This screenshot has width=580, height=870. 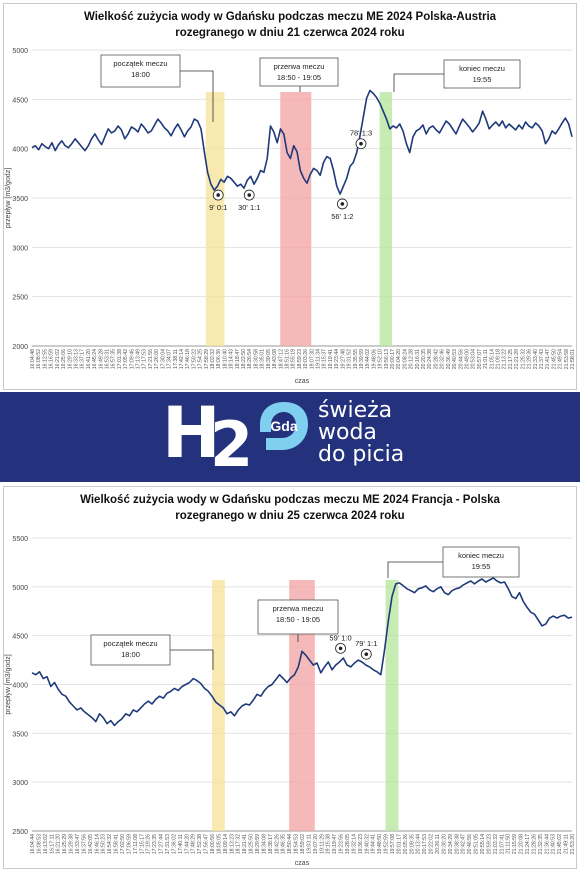 What do you see at coordinates (329, 844) in the screenshot?
I see `x-tick-label: 19:15:38` at bounding box center [329, 844].